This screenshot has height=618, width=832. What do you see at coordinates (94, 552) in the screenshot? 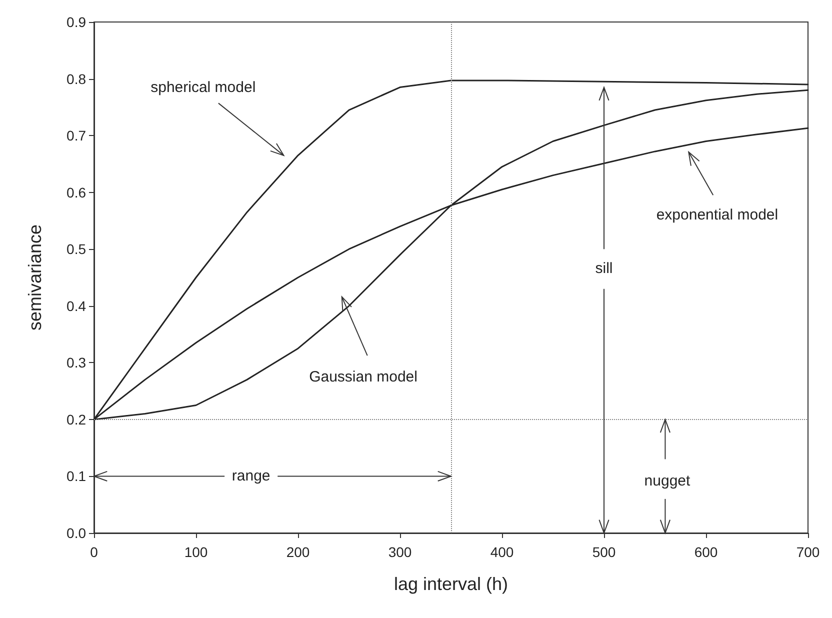
I see `x-tick-label: 0` at bounding box center [94, 552].